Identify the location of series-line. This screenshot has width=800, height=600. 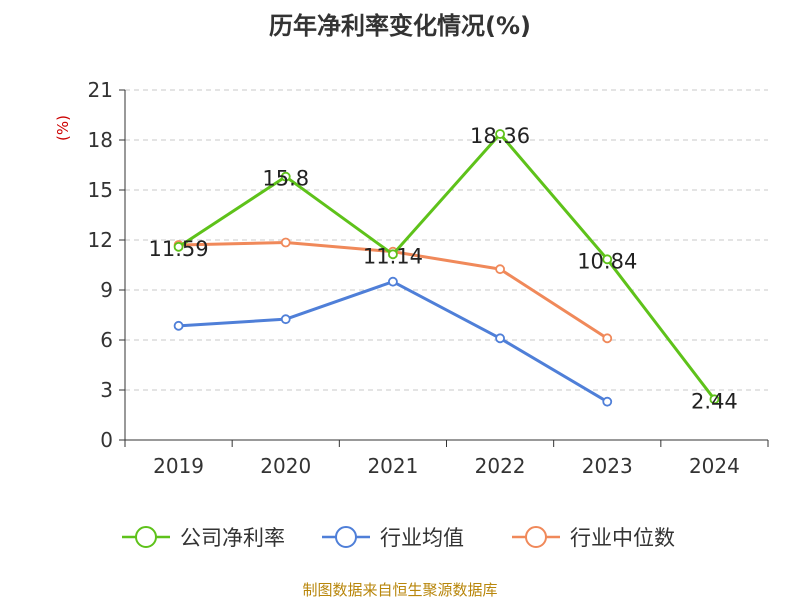
(393, 341).